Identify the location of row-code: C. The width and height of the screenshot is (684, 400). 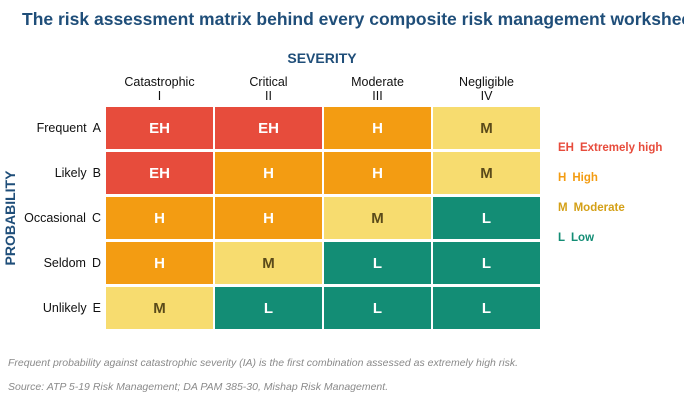
(96, 218).